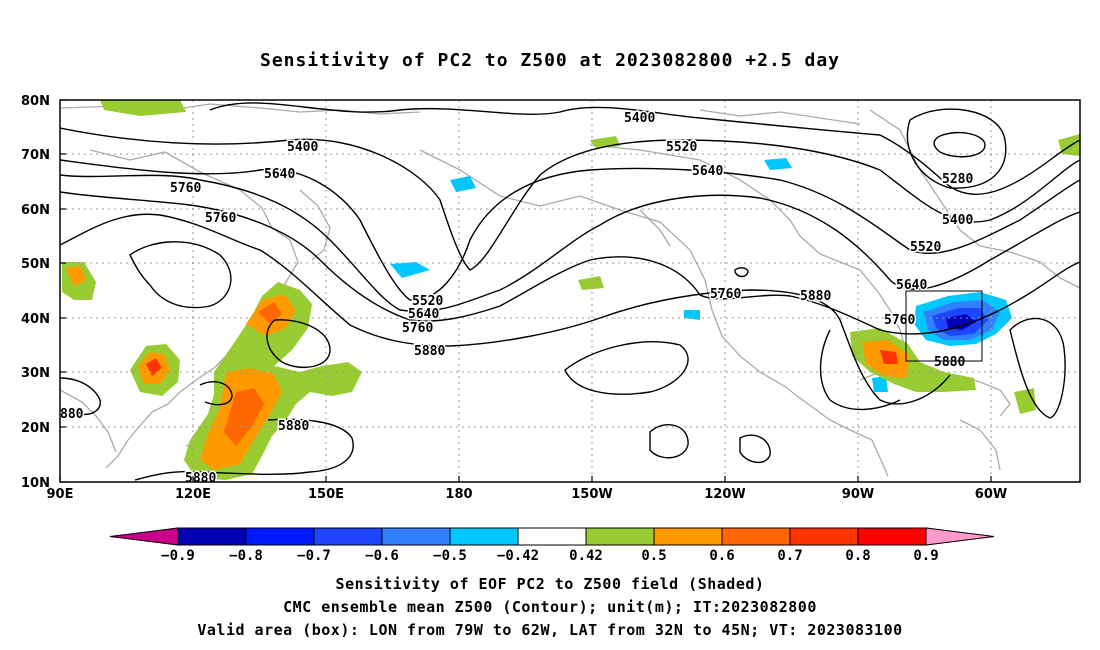 The height and width of the screenshot is (650, 1100). What do you see at coordinates (326, 494) in the screenshot?
I see `lon-tick-label: 150E` at bounding box center [326, 494].